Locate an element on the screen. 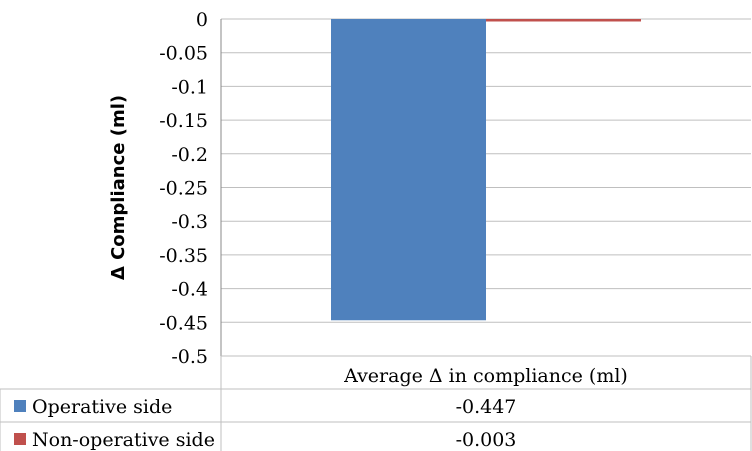 The height and width of the screenshot is (451, 752). legend-label: Operative side is located at coordinates (102, 407).